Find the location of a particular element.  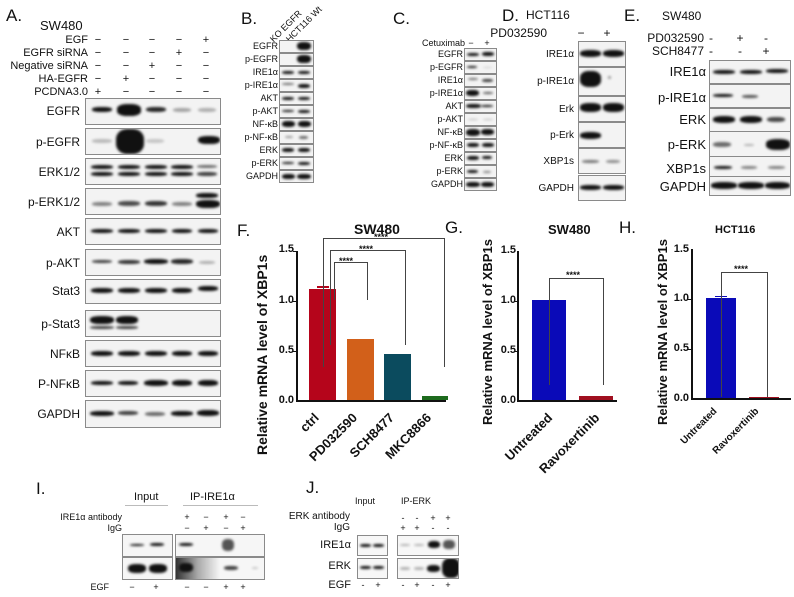

blot-label: p-NF-κB is located at coordinates (446, 145).